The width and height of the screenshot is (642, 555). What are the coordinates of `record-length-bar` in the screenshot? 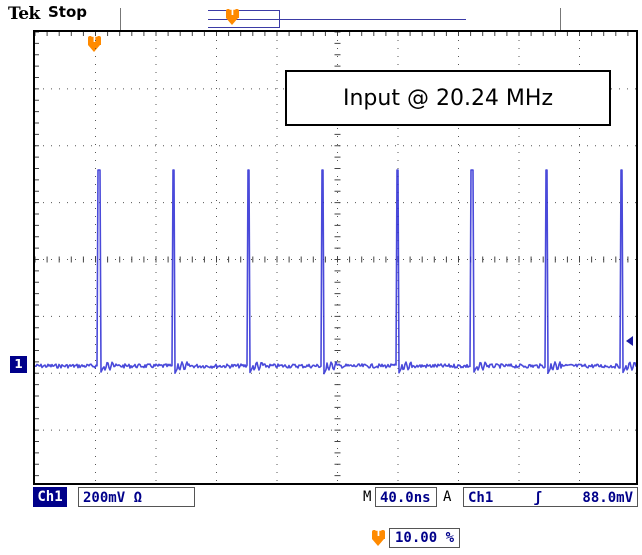 It's located at (337, 19).